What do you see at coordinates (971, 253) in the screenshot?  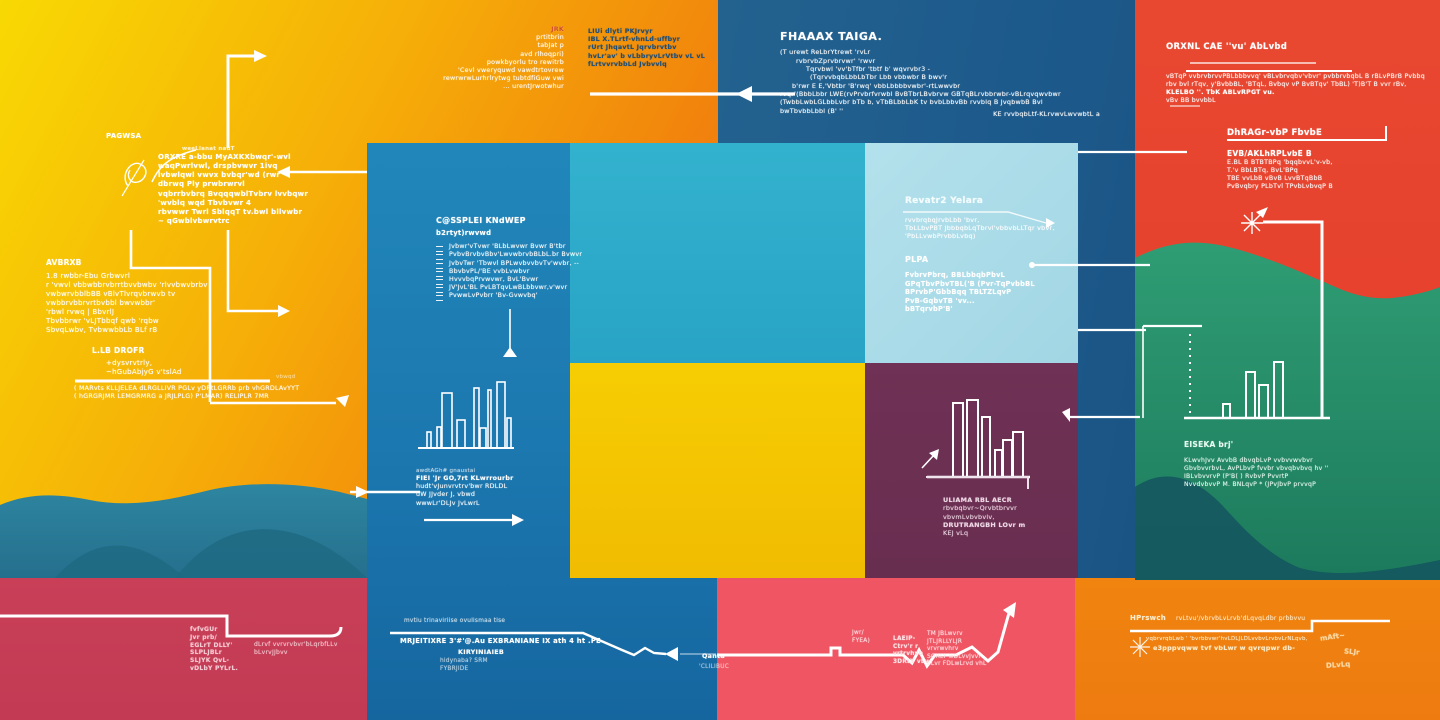 I see `square-pale-blue` at bounding box center [971, 253].